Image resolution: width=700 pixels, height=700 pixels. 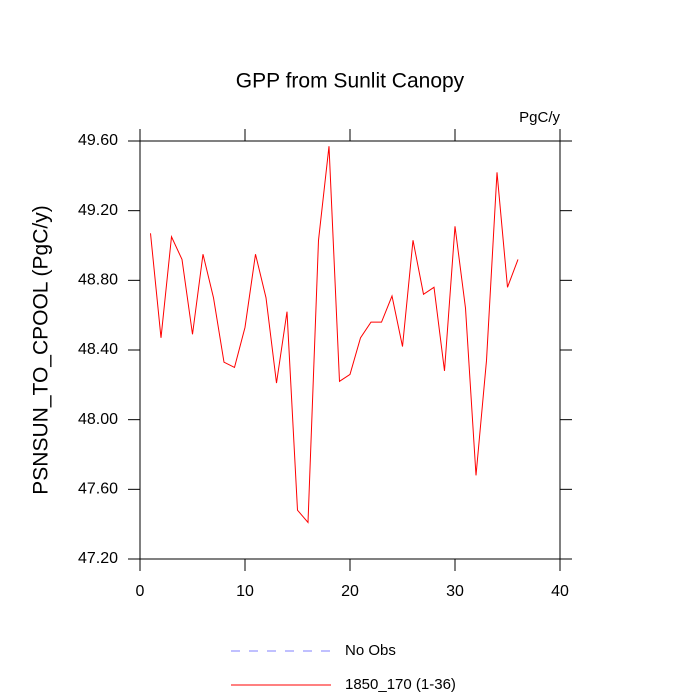 I want to click on x-tick-label: 0, so click(x=140, y=591).